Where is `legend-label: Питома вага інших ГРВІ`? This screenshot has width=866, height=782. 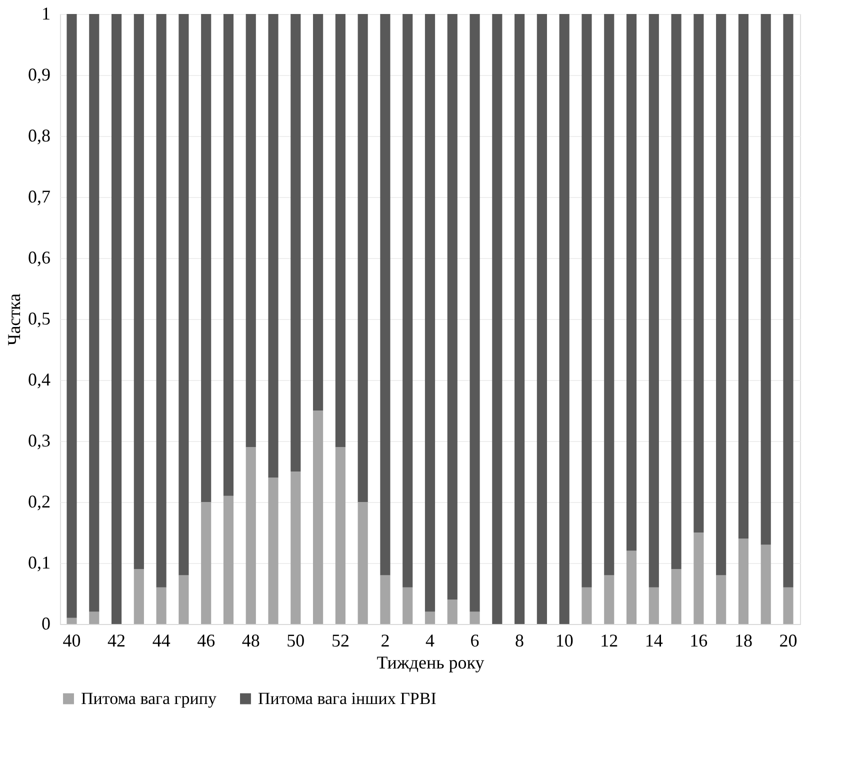
legend-label: Питома вага інших ГРВІ is located at coordinates (347, 698).